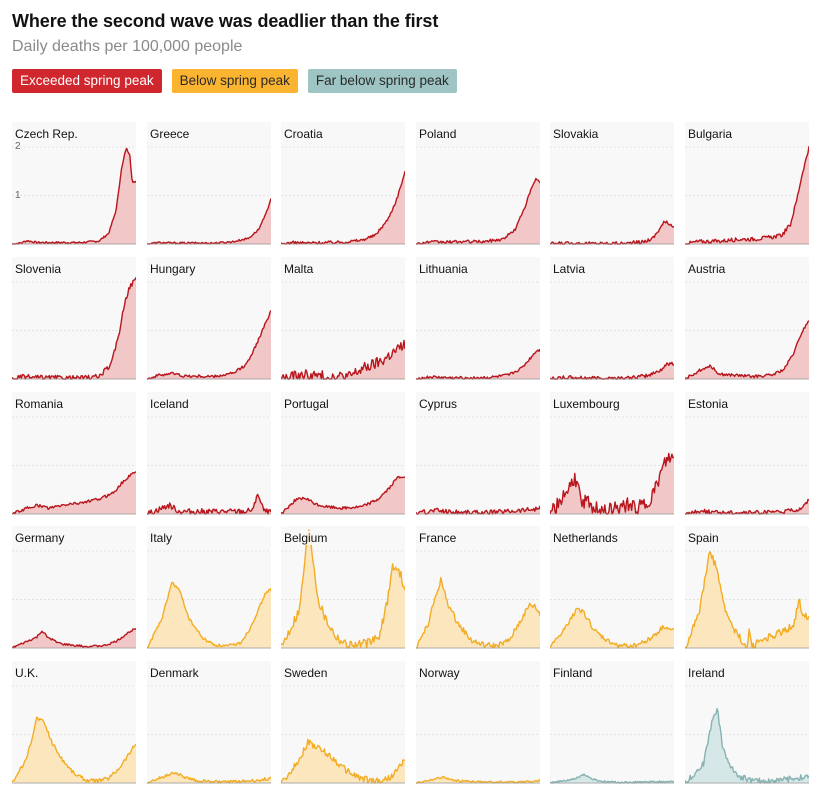 The width and height of the screenshot is (822, 804). I want to click on panel-label: France, so click(439, 538).